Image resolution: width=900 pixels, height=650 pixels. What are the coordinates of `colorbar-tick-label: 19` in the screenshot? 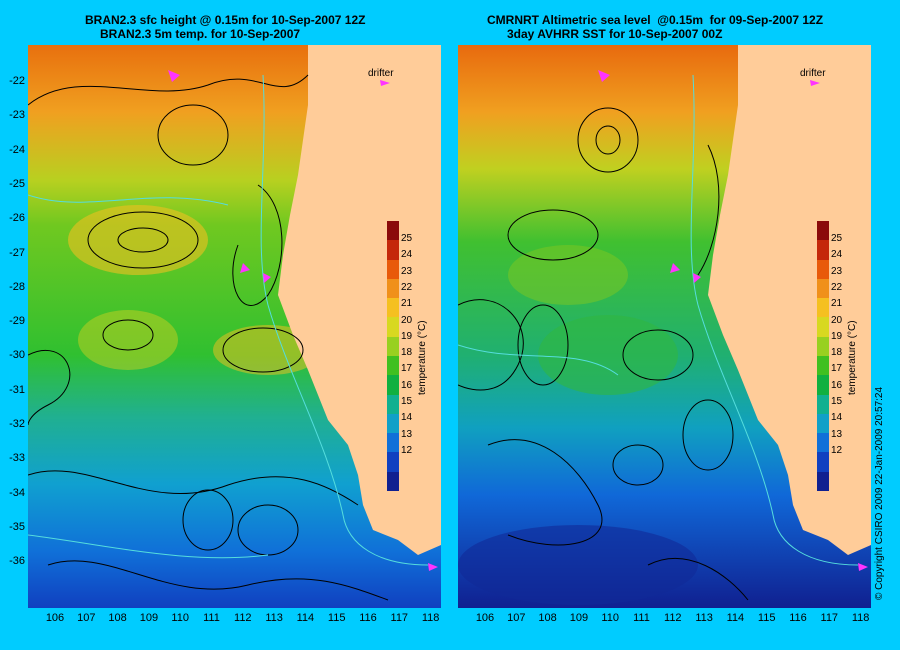 It's located at (407, 336).